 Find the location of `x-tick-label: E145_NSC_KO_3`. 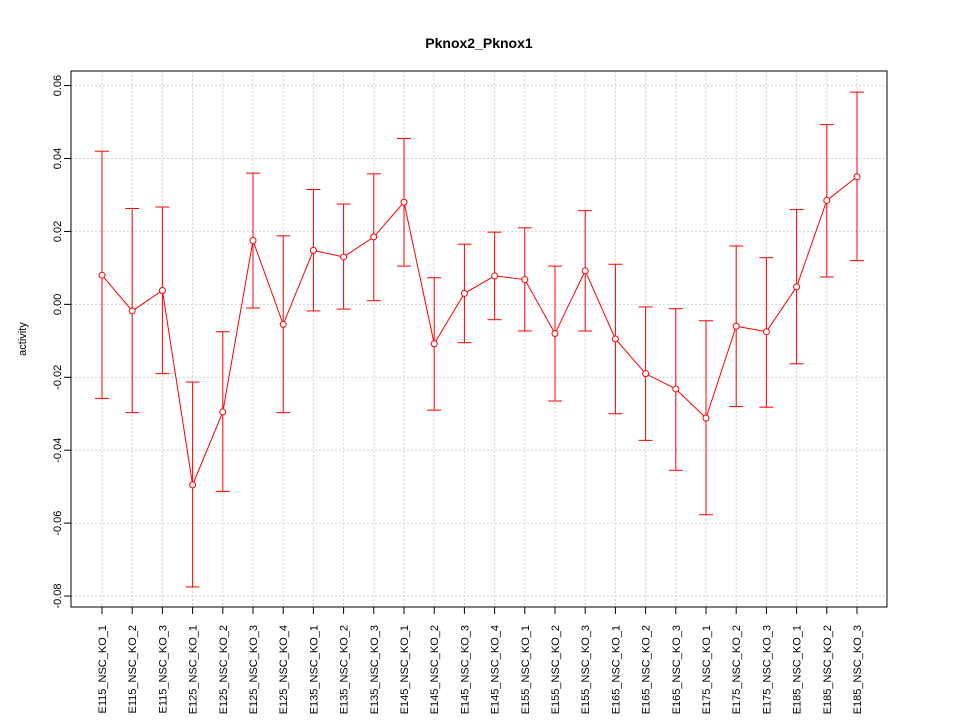

x-tick-label: E145_NSC_KO_3 is located at coordinates (465, 669).